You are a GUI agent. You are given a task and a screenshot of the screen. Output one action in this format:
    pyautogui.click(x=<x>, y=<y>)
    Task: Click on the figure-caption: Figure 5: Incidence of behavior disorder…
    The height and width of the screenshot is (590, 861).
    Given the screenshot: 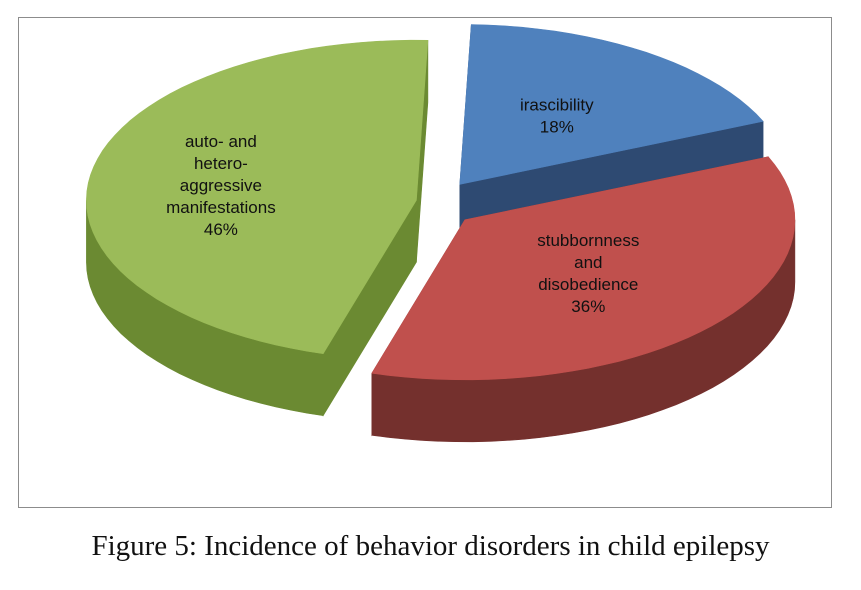 What is the action you would take?
    pyautogui.click(x=430, y=546)
    